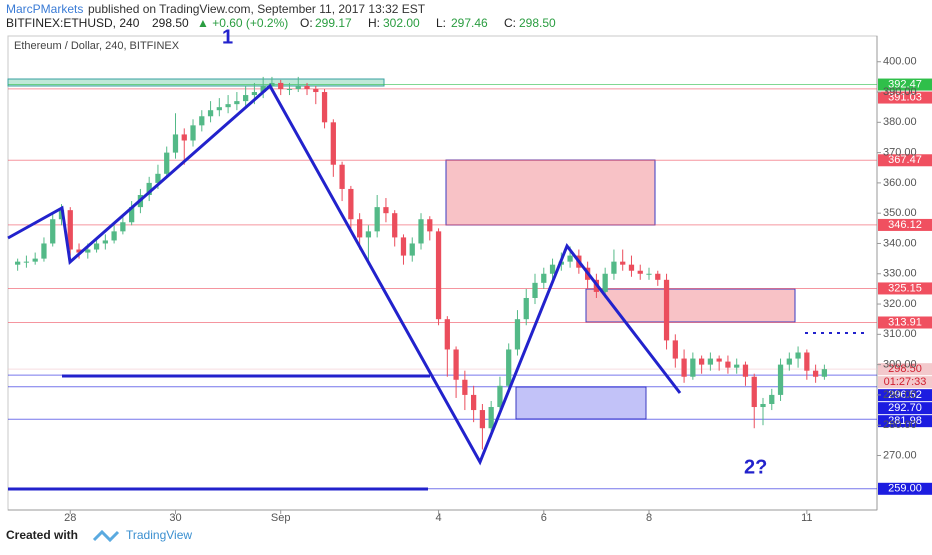 The width and height of the screenshot is (932, 555). I want to click on x-tick-label: Sep, so click(281, 518).